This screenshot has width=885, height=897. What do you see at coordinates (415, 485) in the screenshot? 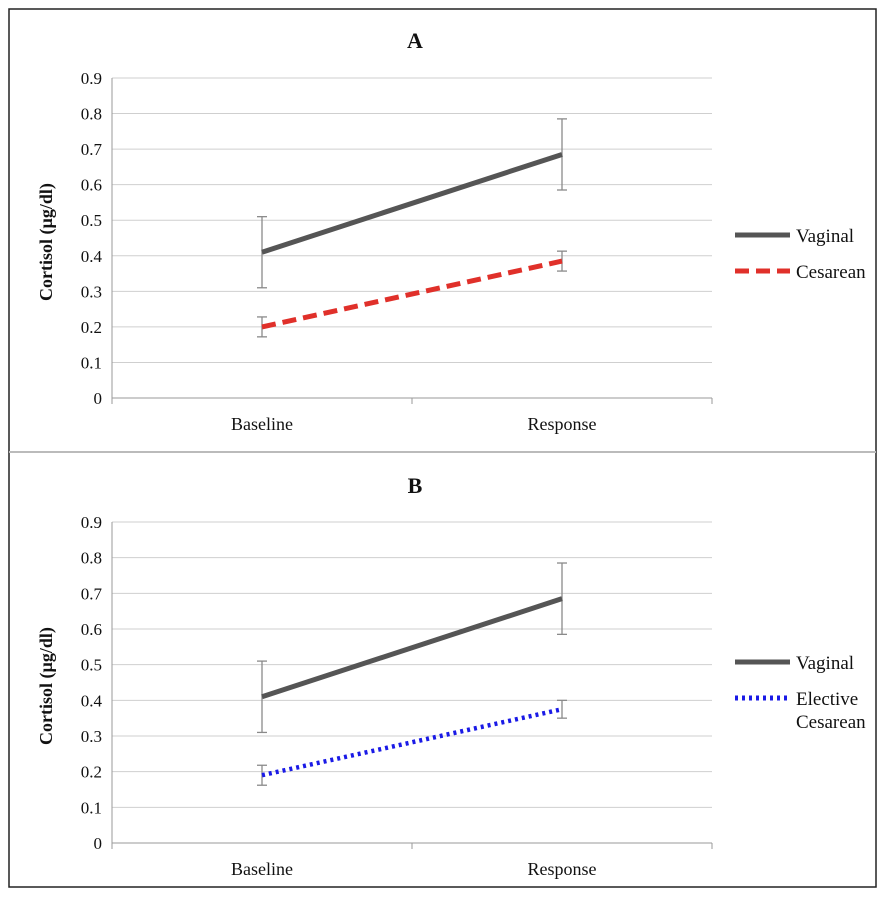
I see `panel-b-title: B` at bounding box center [415, 485].